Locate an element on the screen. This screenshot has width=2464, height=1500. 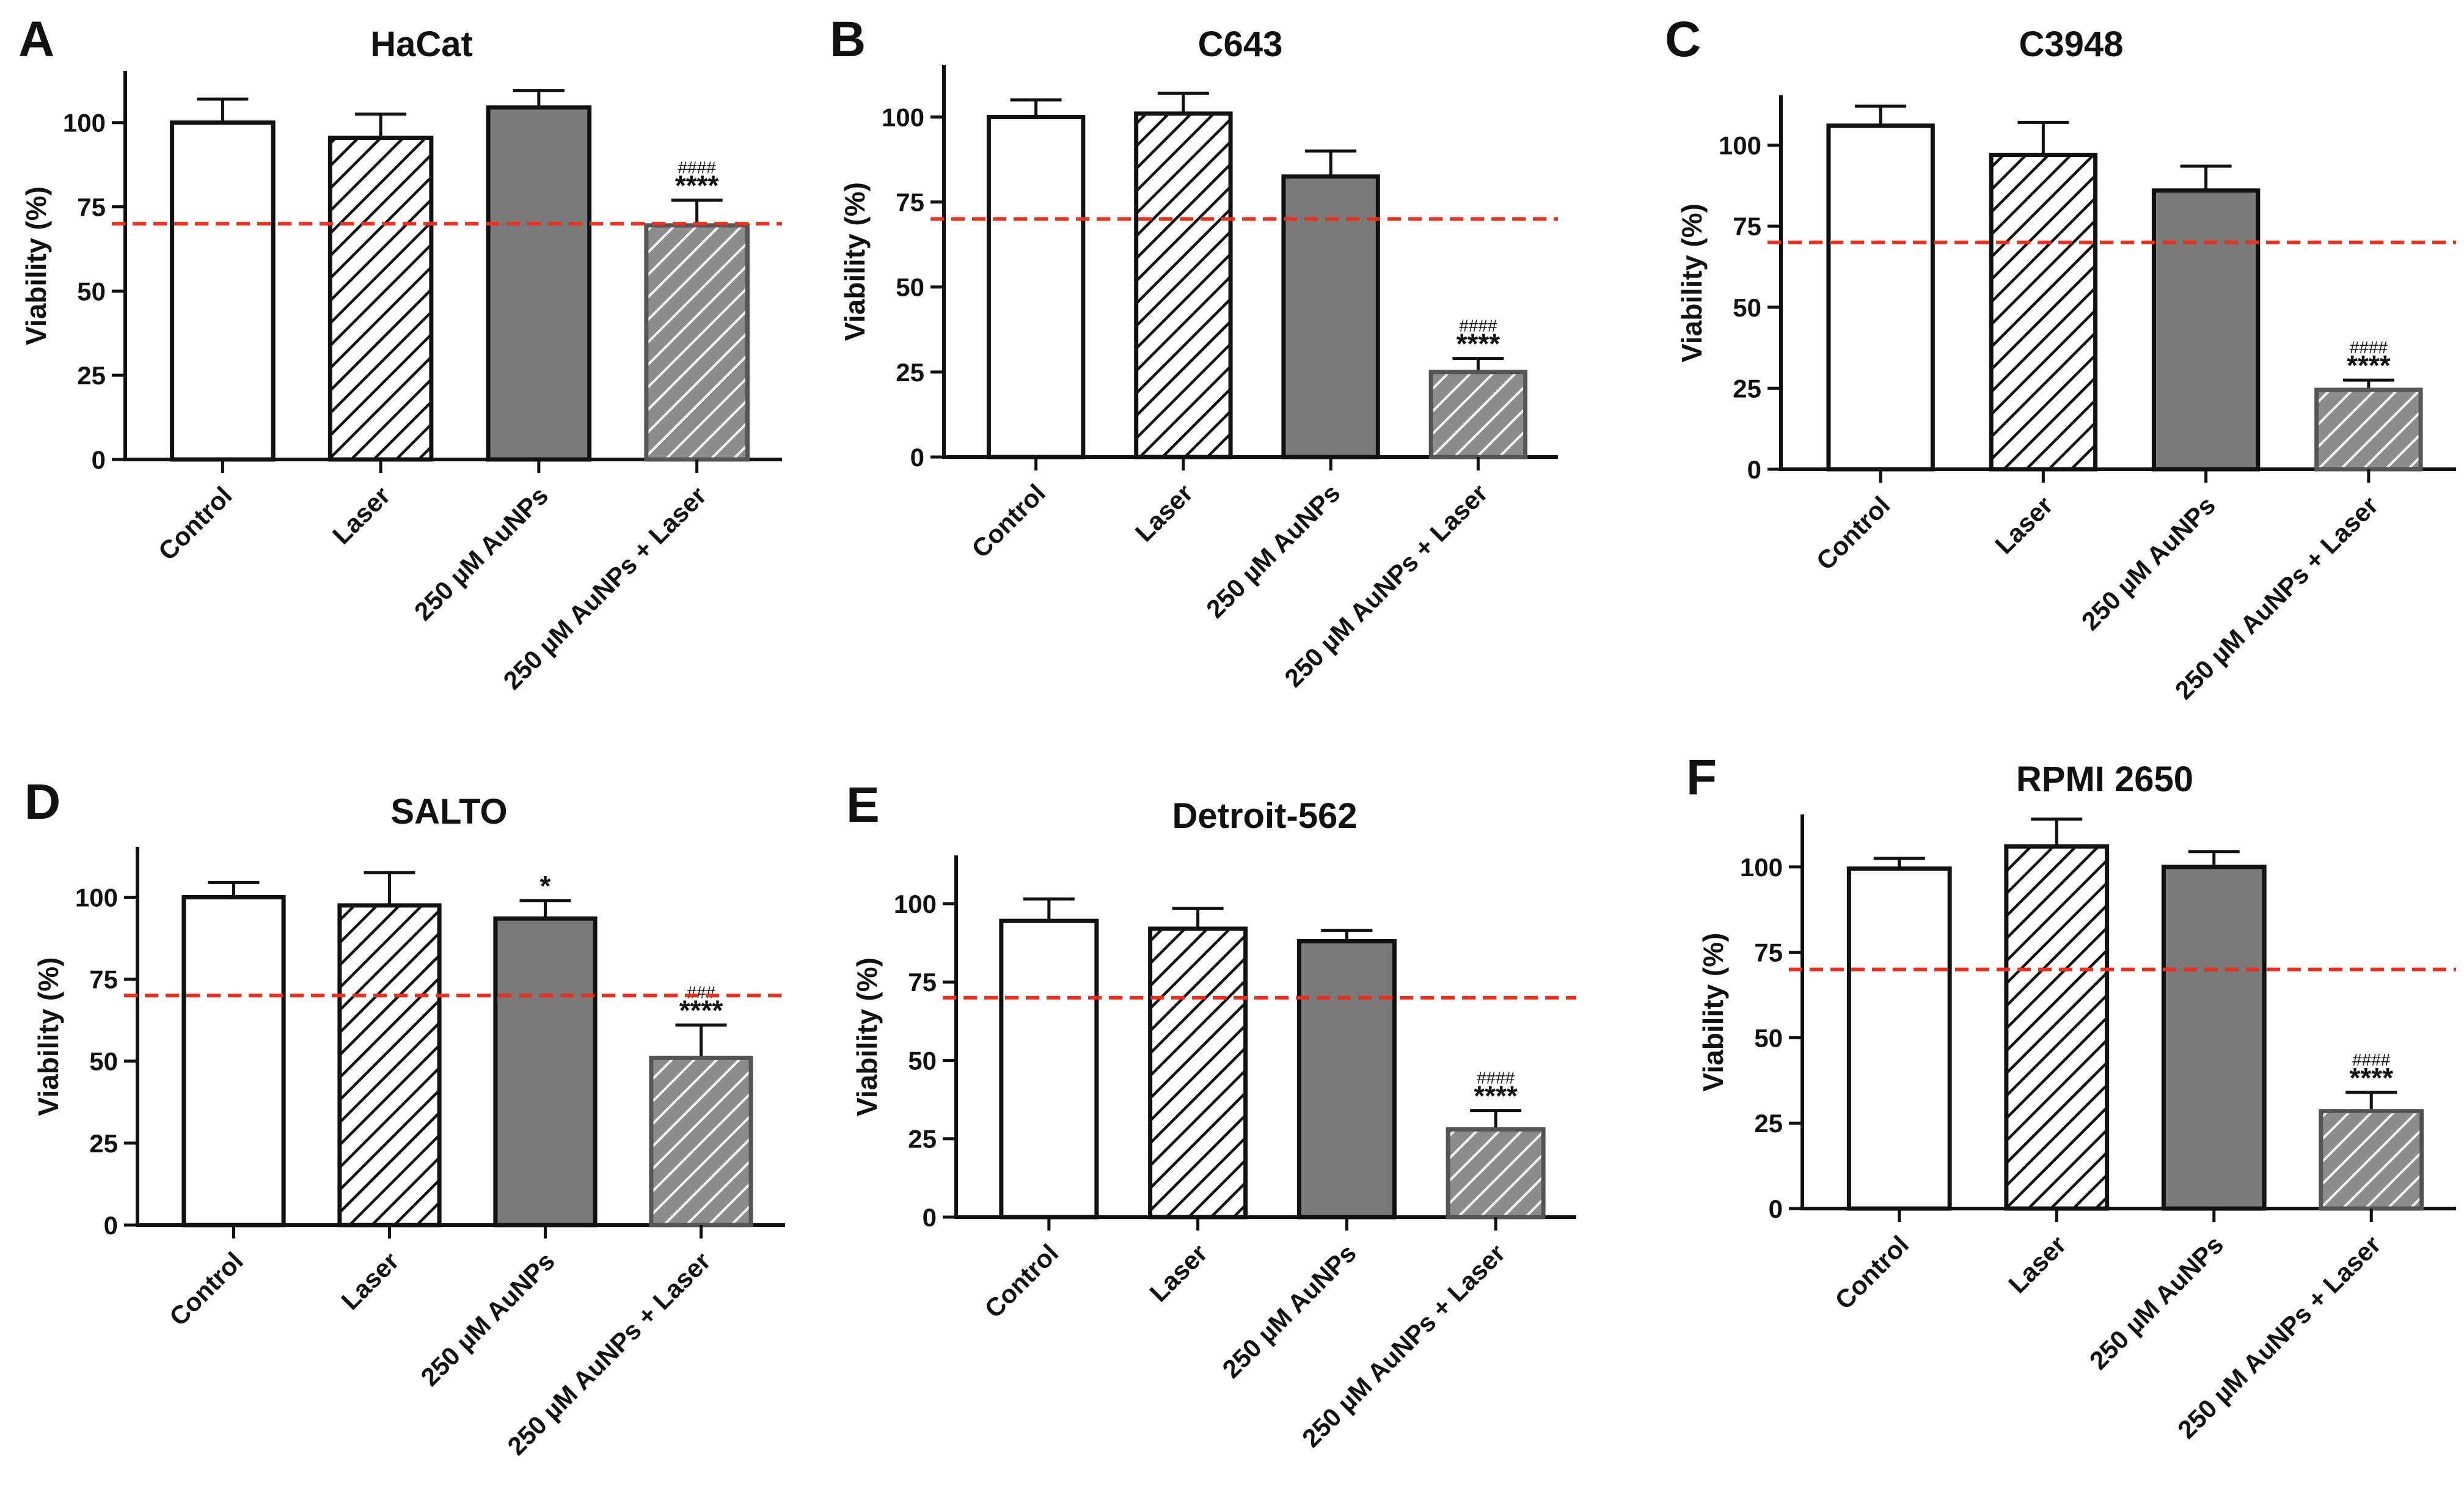
panel-letter: D is located at coordinates (42, 802).